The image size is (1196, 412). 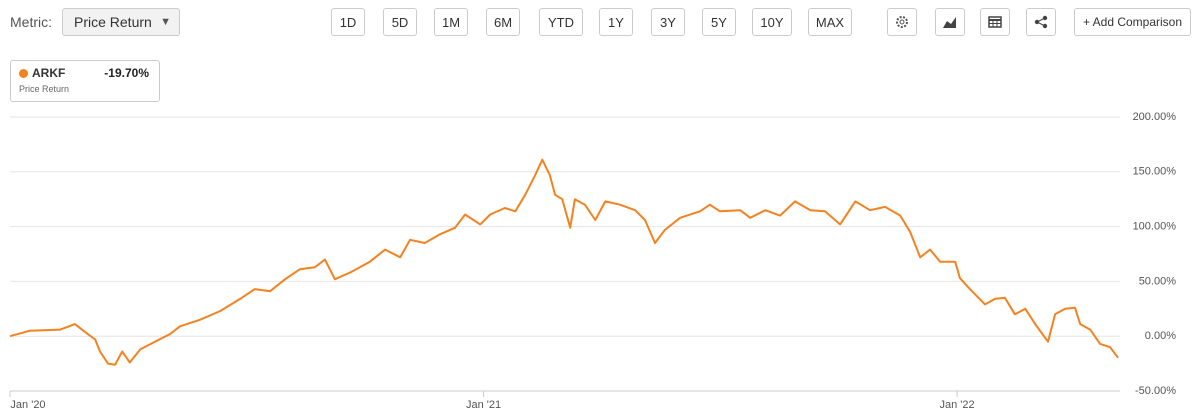 What do you see at coordinates (348, 22) in the screenshot?
I see `range-button: 1D` at bounding box center [348, 22].